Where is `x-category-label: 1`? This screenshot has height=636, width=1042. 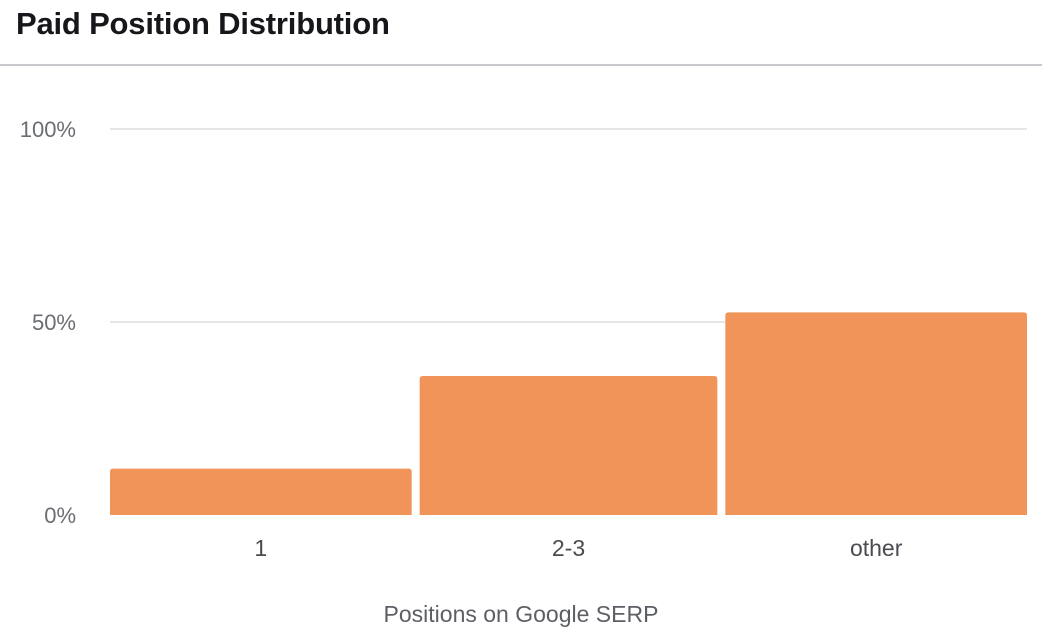 x-category-label: 1 is located at coordinates (260, 548).